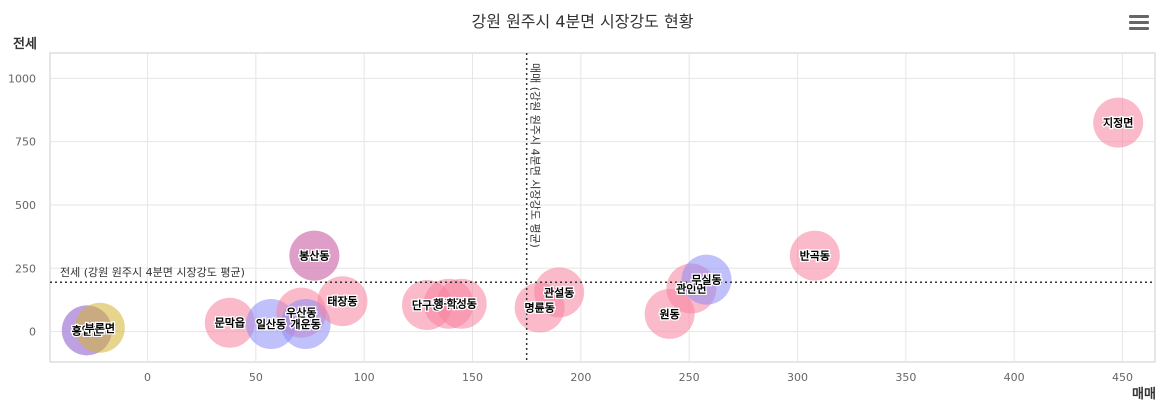 The height and width of the screenshot is (405, 1165). I want to click on bubble-label: 단구동, so click(427, 305).